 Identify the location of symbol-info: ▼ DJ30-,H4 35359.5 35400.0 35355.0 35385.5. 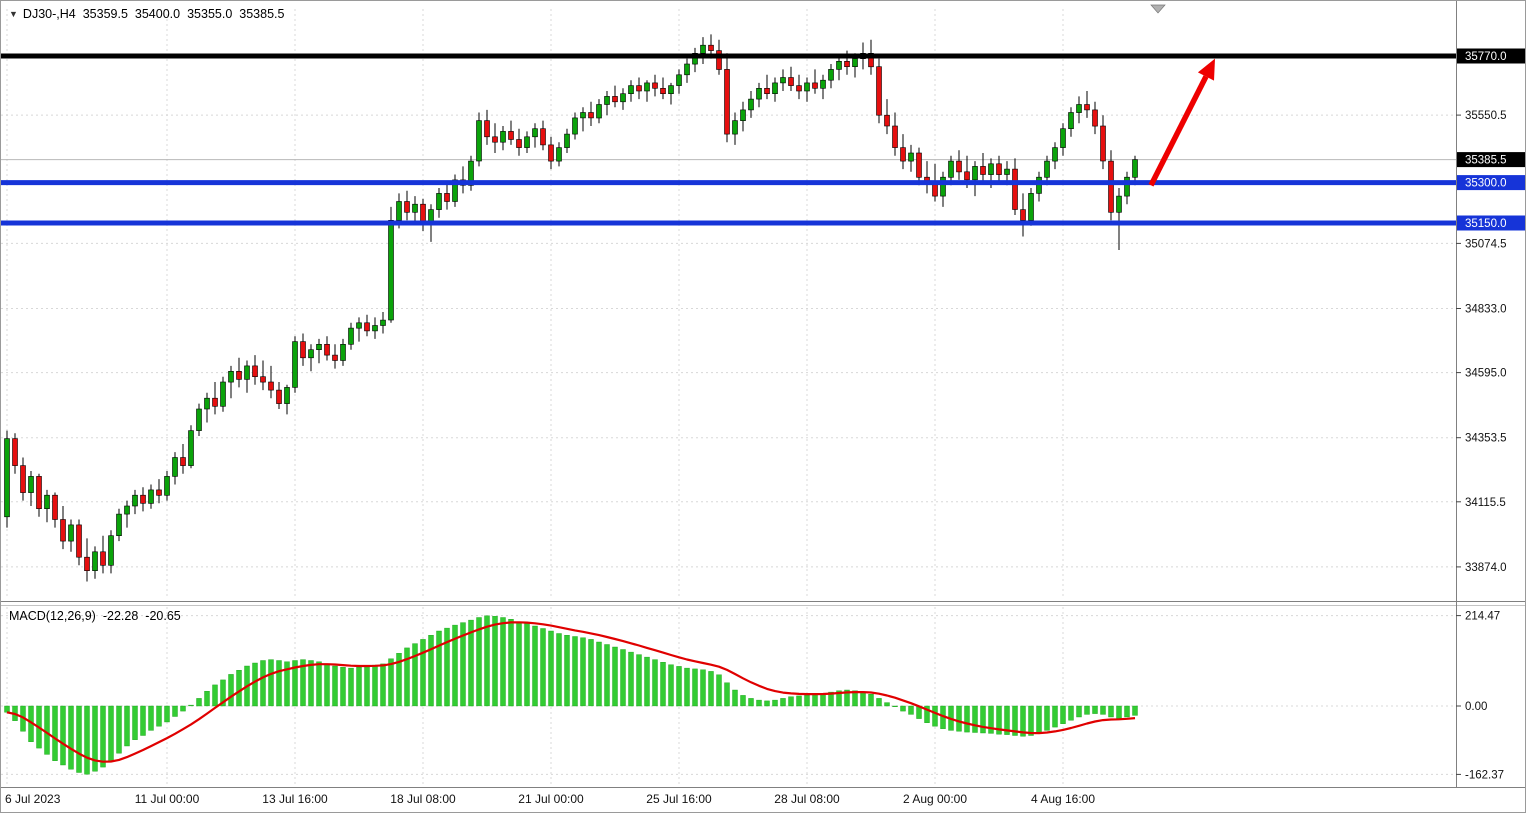
(146, 14).